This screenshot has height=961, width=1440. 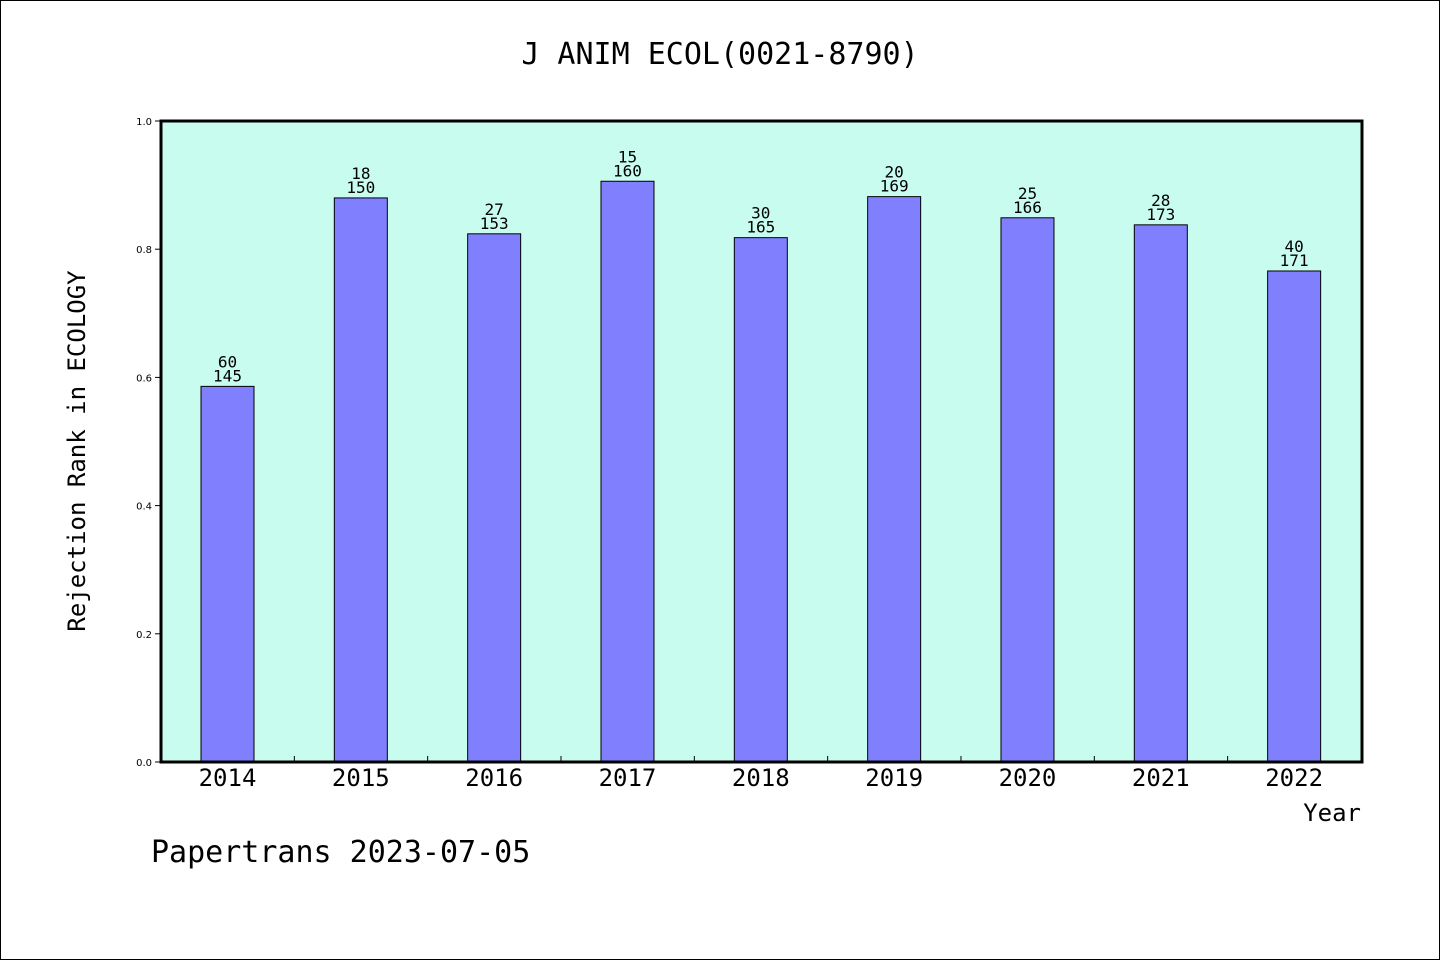 I want to click on bar-label-top: 15, so click(x=627, y=156).